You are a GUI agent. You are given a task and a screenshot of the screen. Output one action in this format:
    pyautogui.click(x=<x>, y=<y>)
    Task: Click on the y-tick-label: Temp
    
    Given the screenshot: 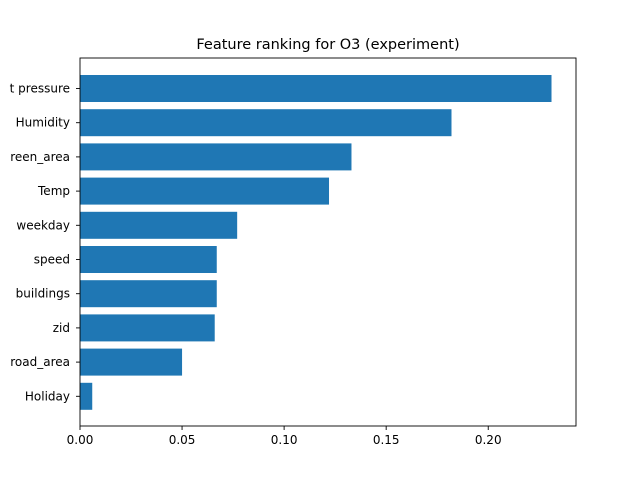 What is the action you would take?
    pyautogui.click(x=53, y=191)
    